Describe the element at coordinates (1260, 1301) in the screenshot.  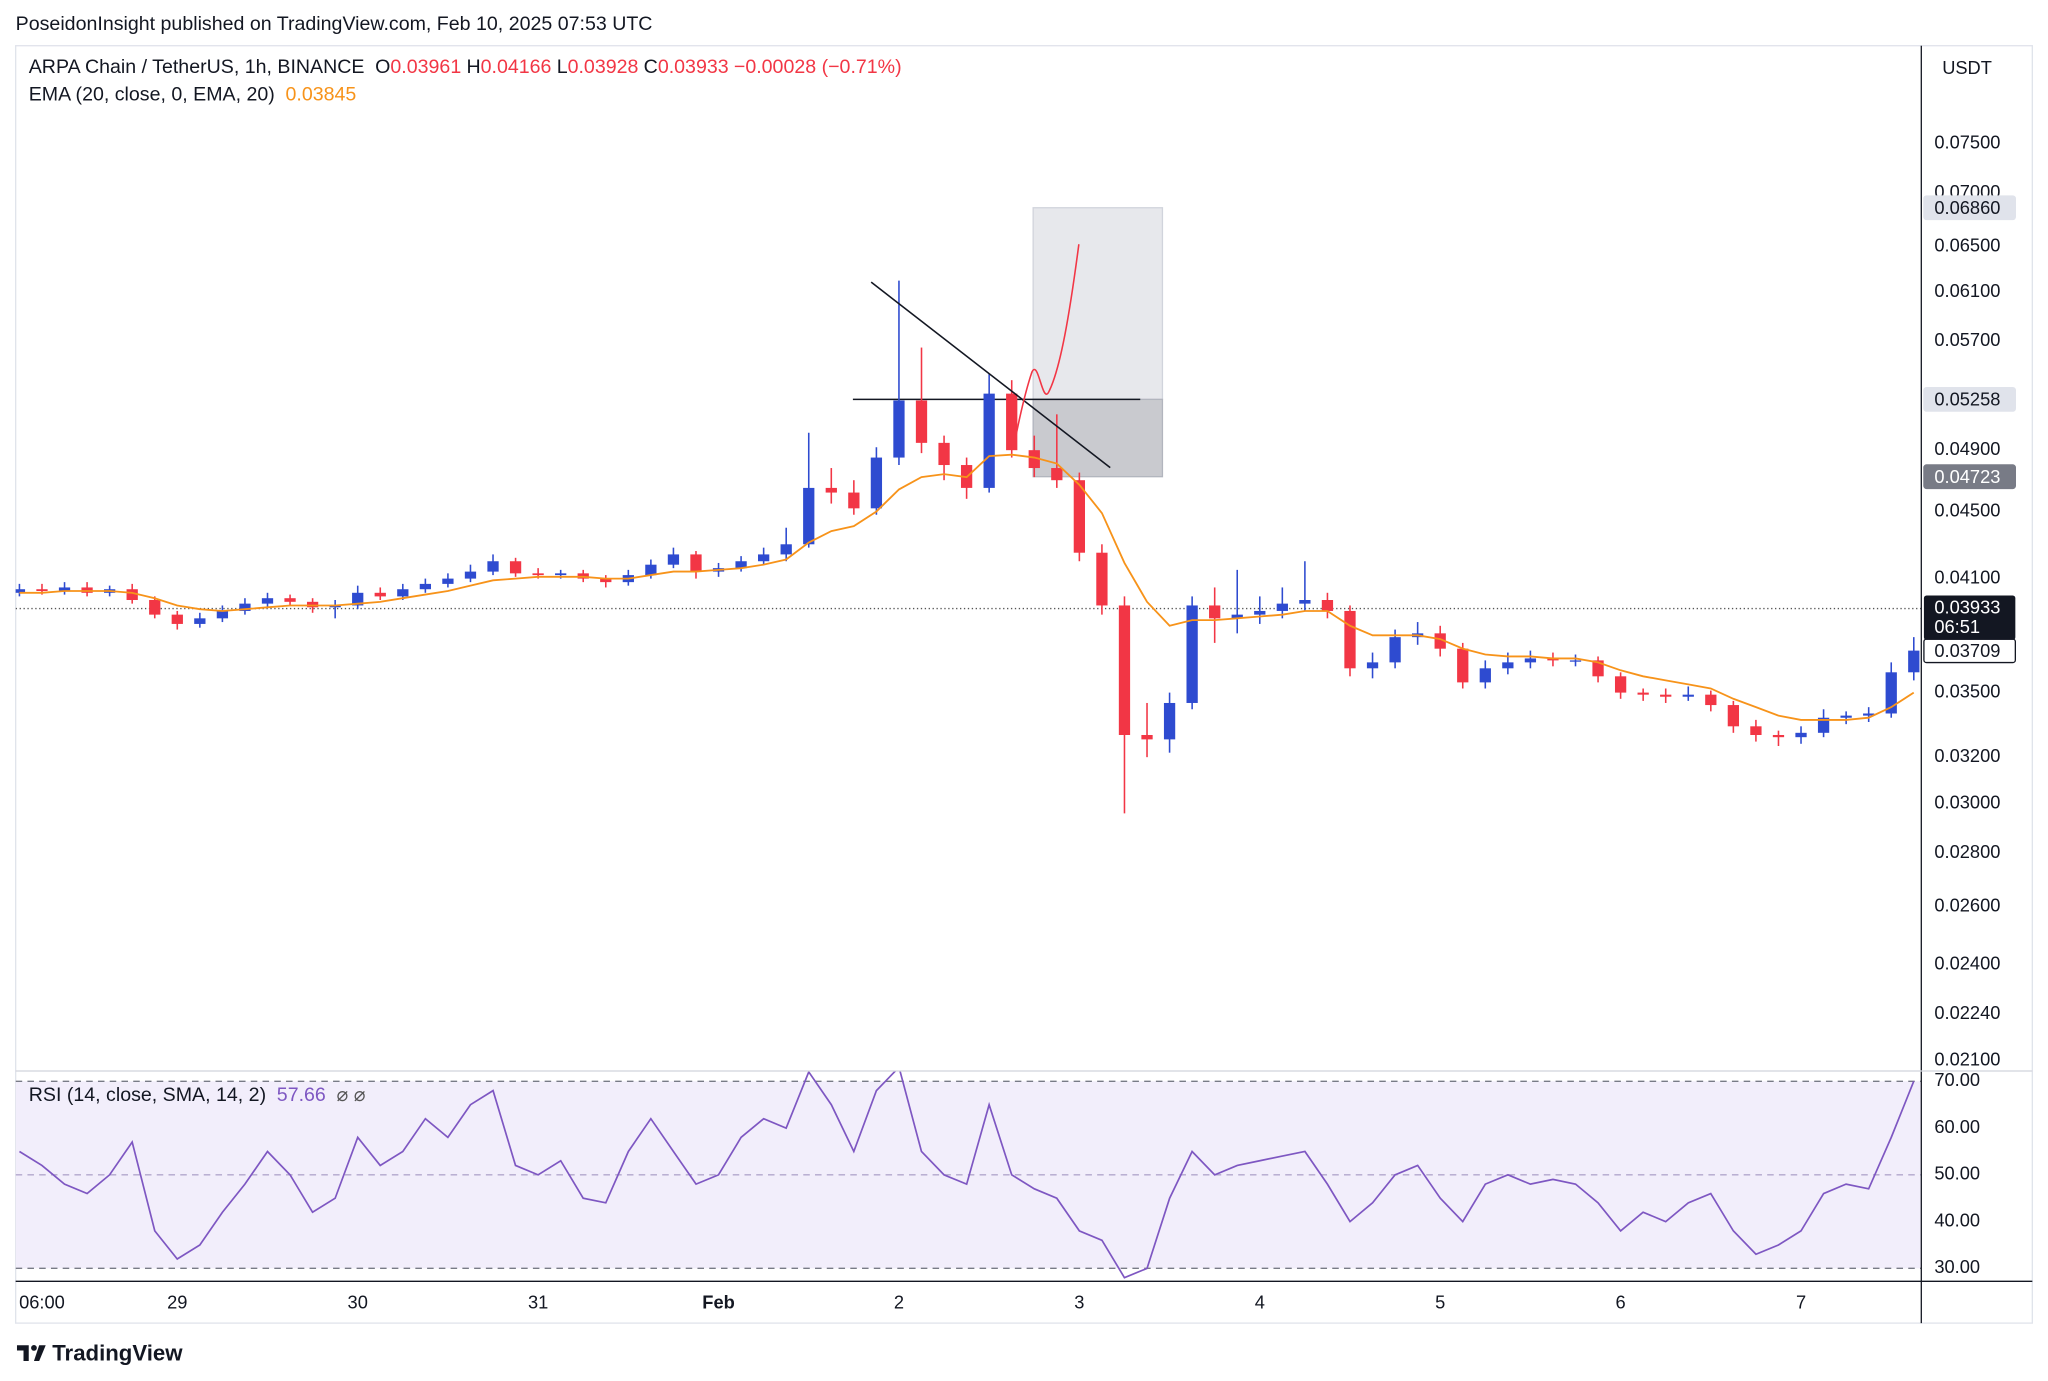
I see `x-tick-label: 4` at that location.